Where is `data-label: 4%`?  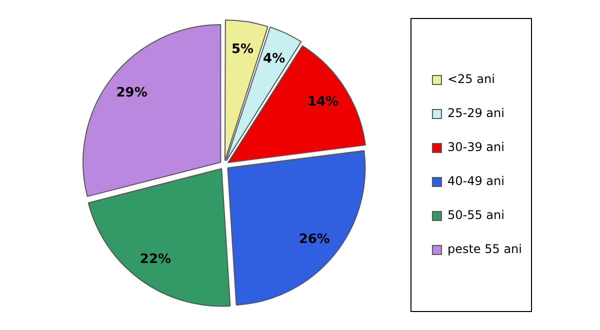 data-label: 4% is located at coordinates (274, 59).